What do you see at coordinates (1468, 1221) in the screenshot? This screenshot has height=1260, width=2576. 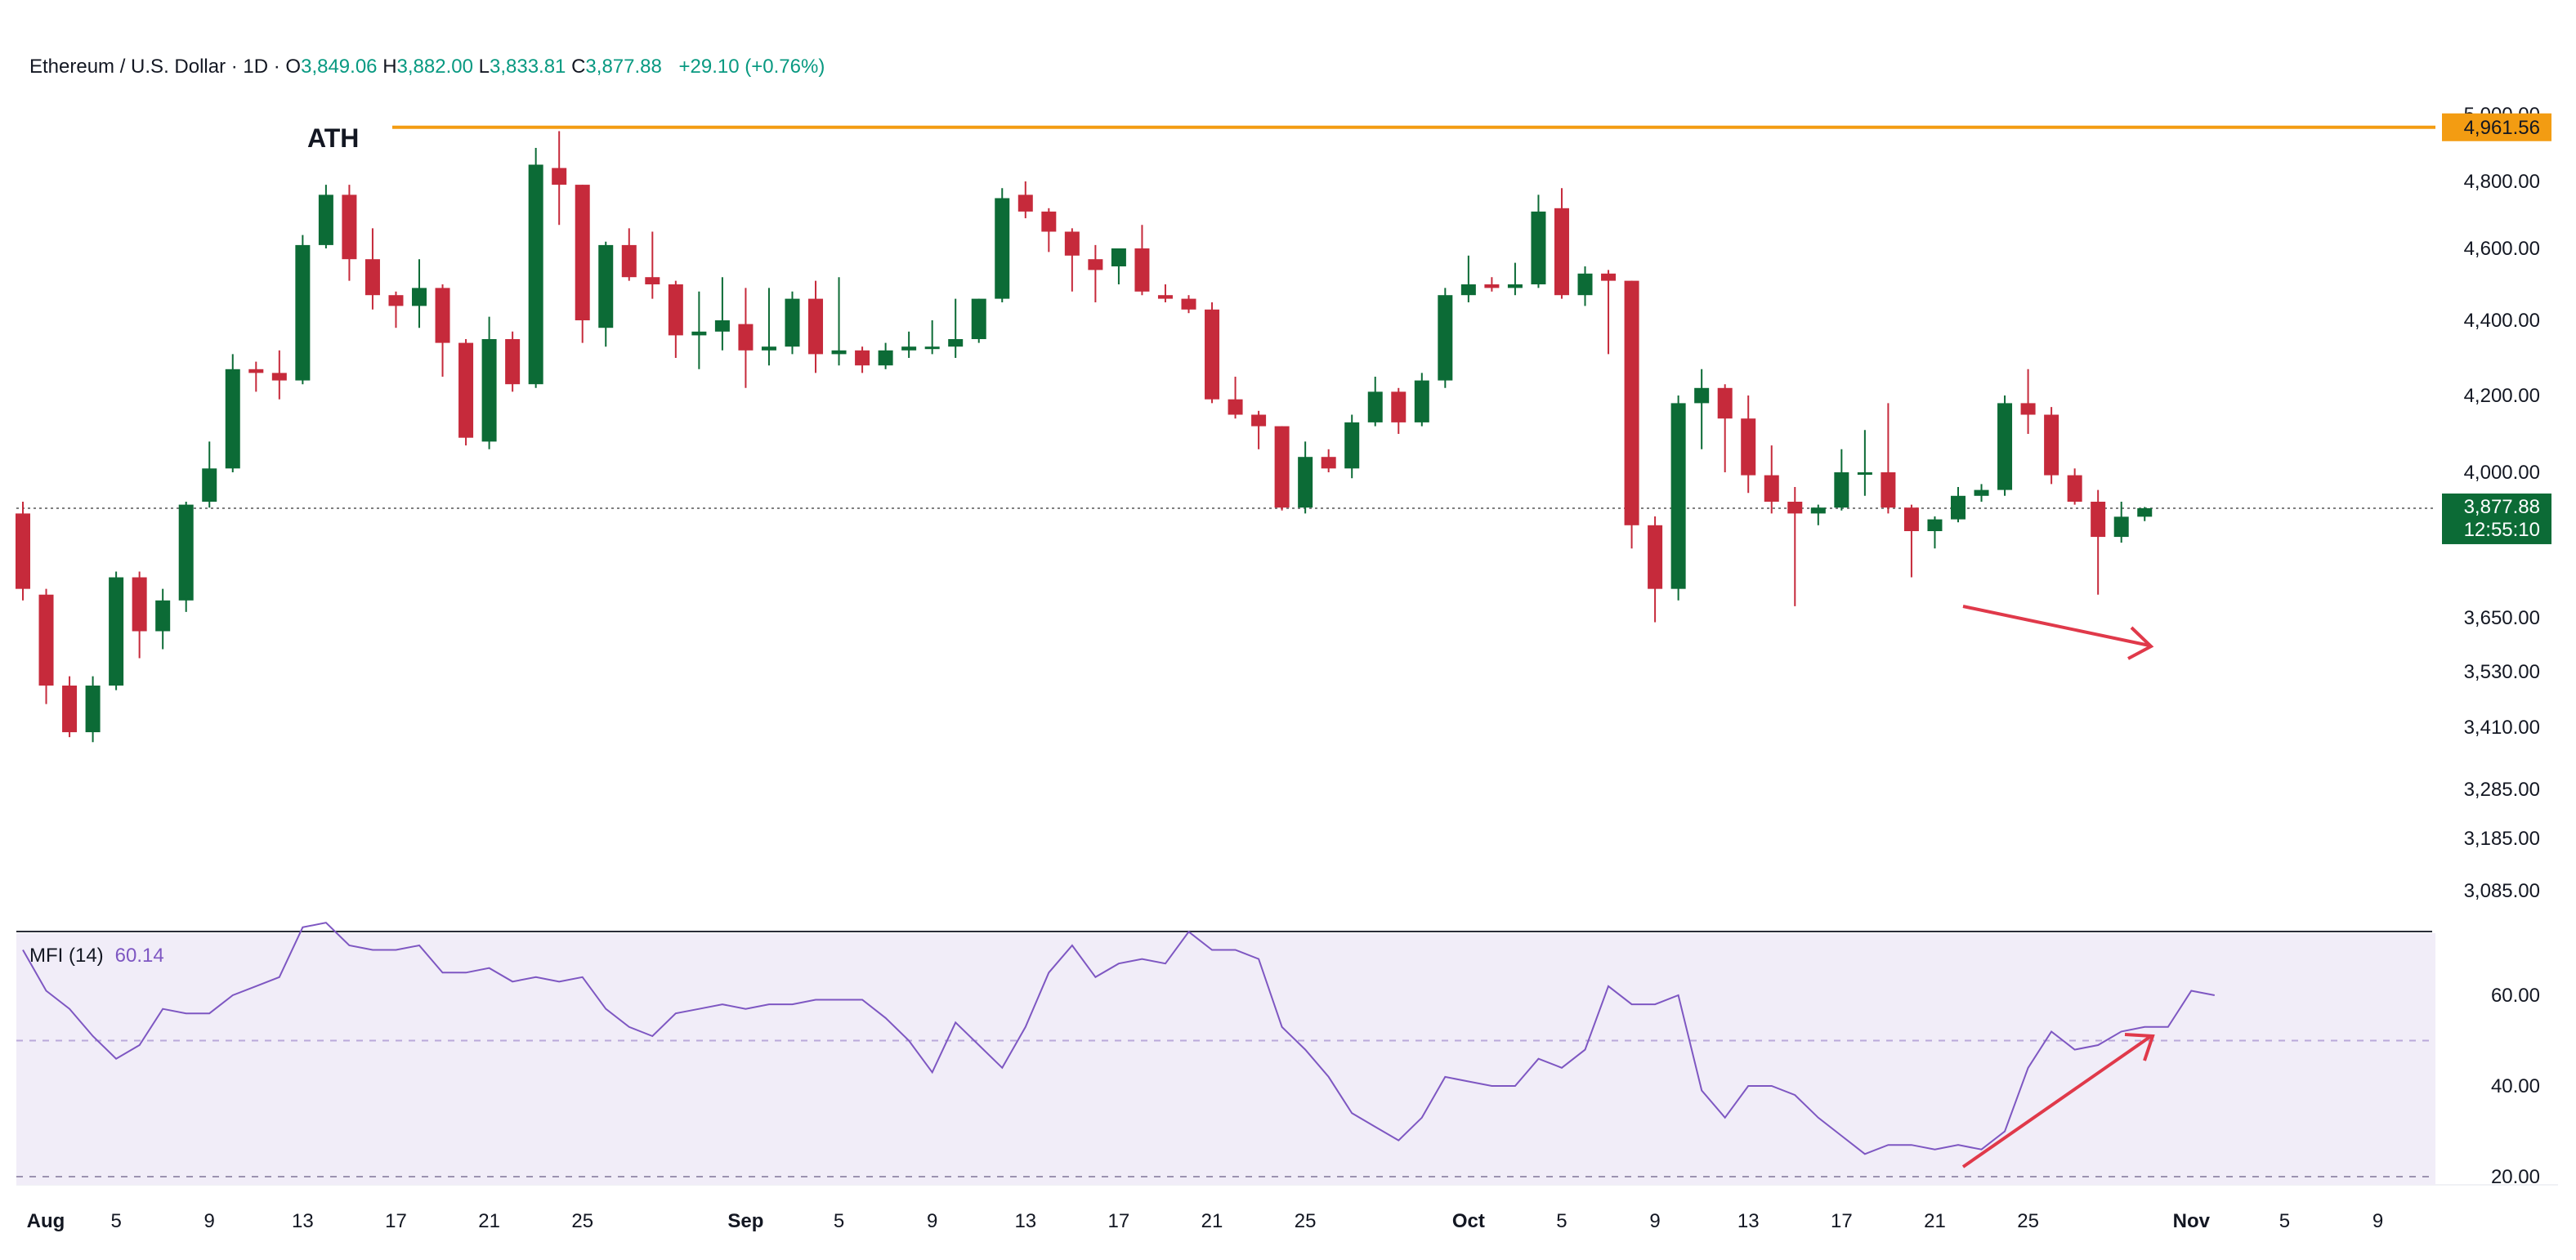 I see `time-tick-label: Oct` at bounding box center [1468, 1221].